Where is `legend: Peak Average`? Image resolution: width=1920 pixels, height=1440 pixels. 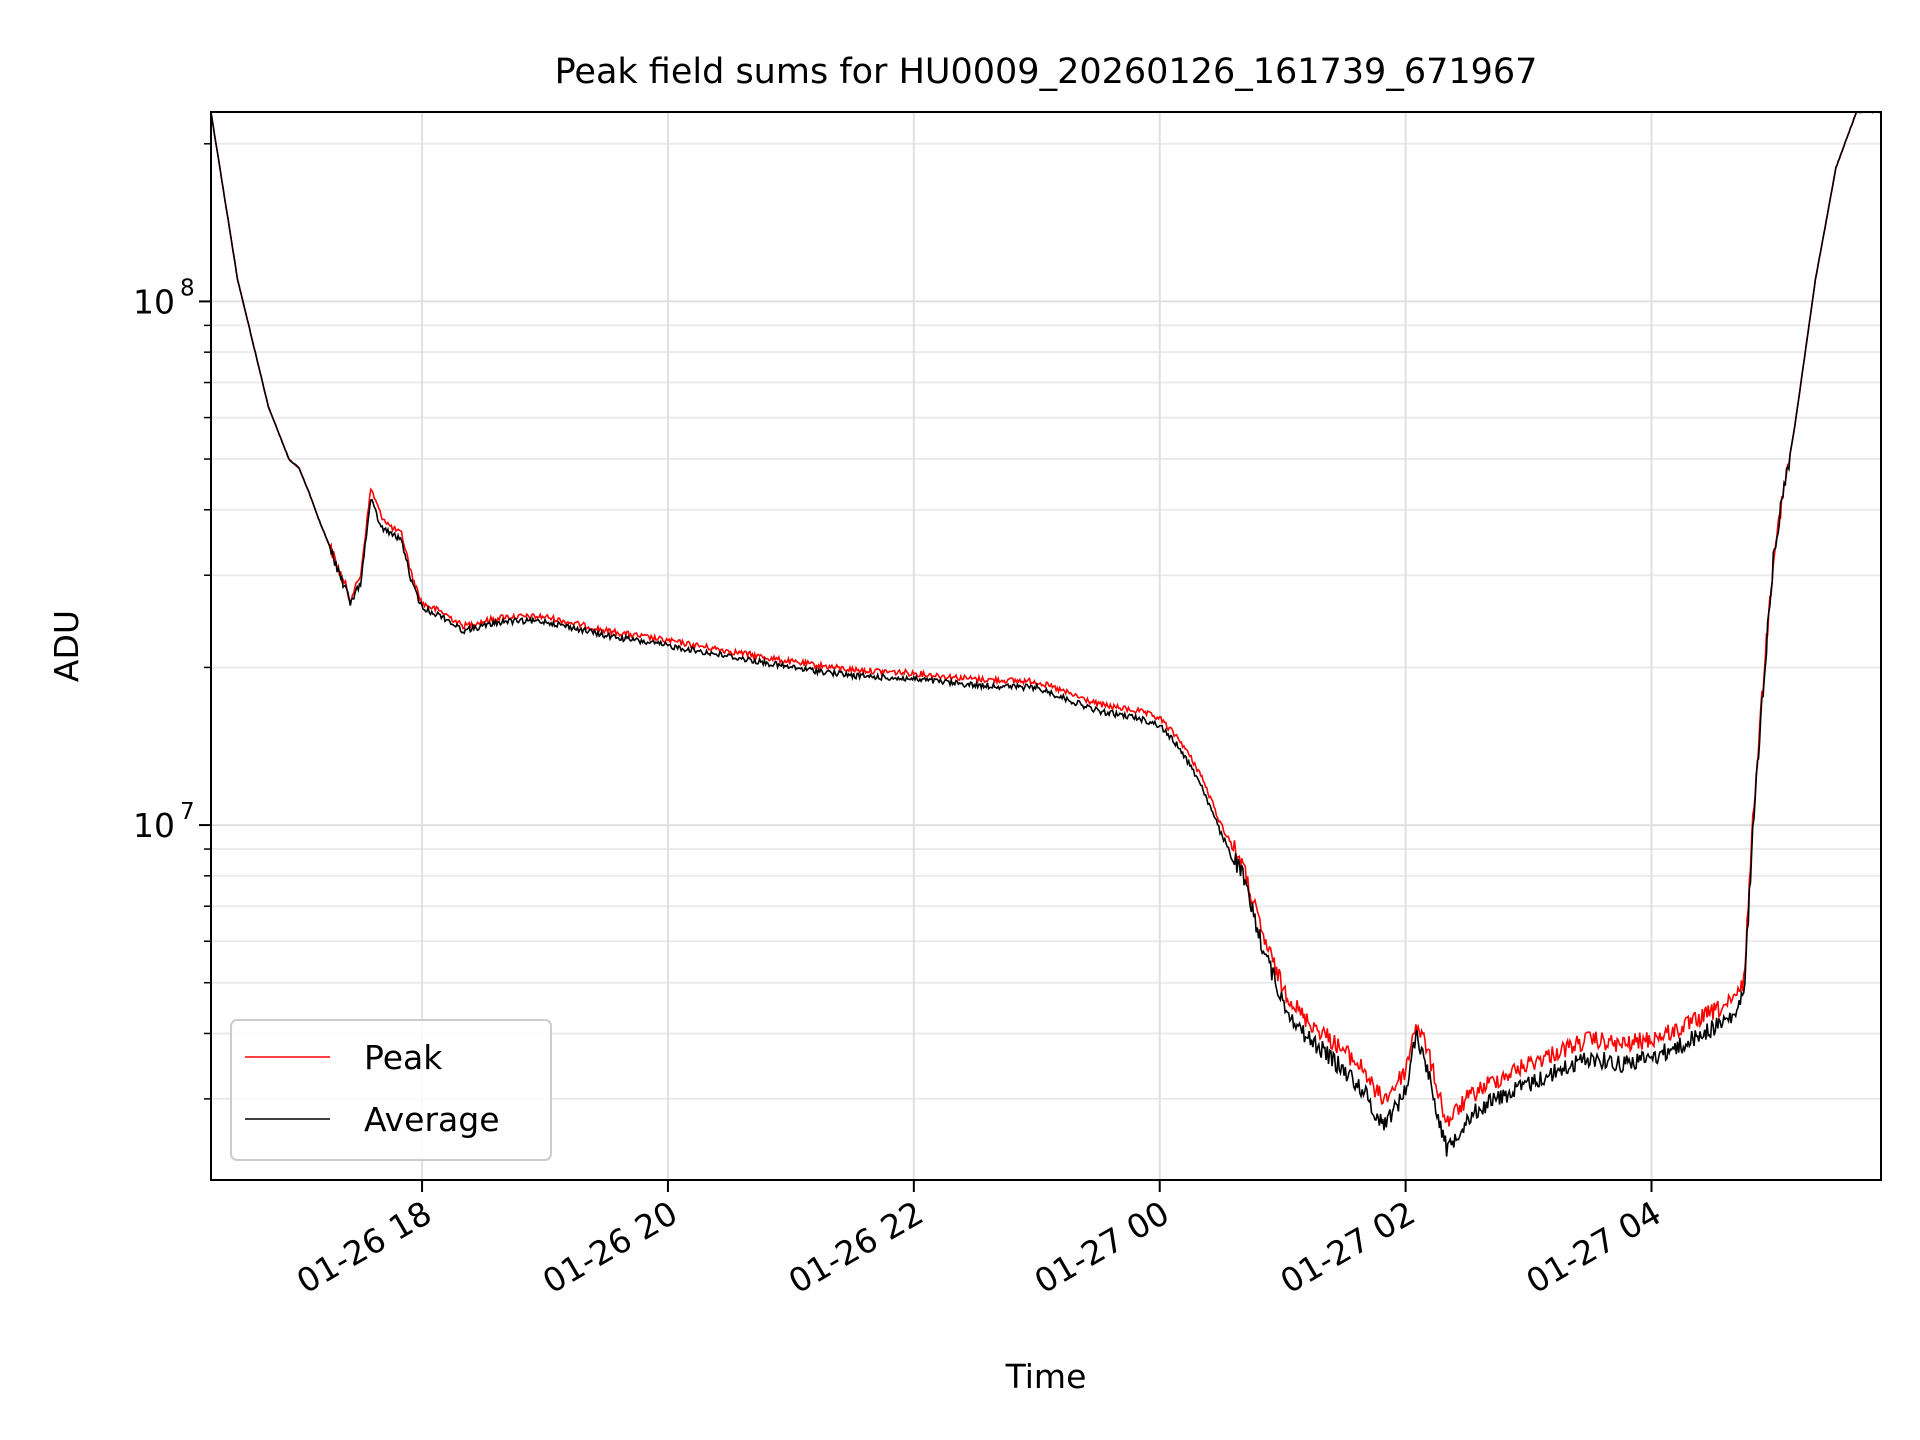
legend: Peak Average is located at coordinates (391, 1090).